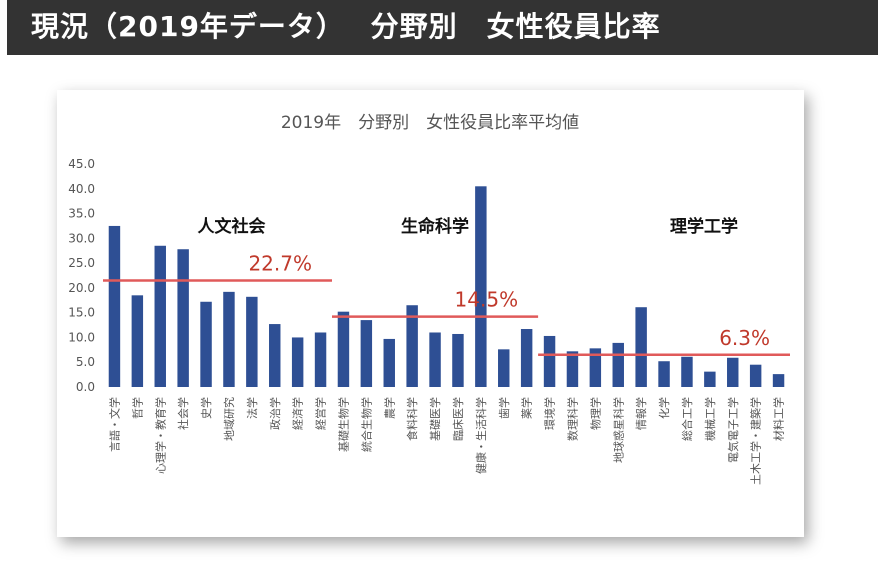  Describe the element at coordinates (366, 424) in the screenshot. I see `x-tick-label: 統合生物学` at that location.